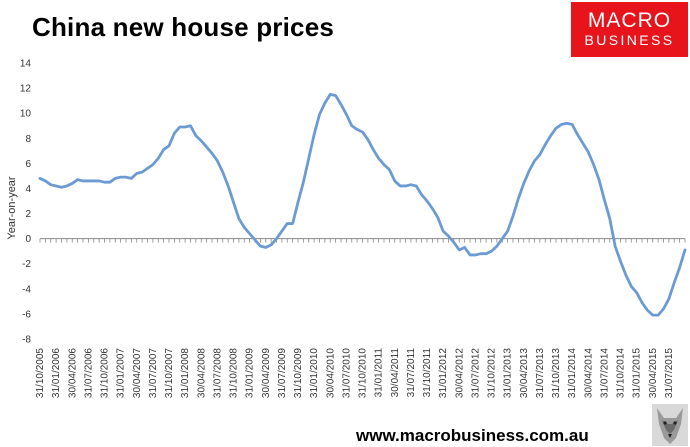 This screenshot has width=690, height=447. Describe the element at coordinates (28, 239) in the screenshot. I see `y-tick-label: 0` at that location.